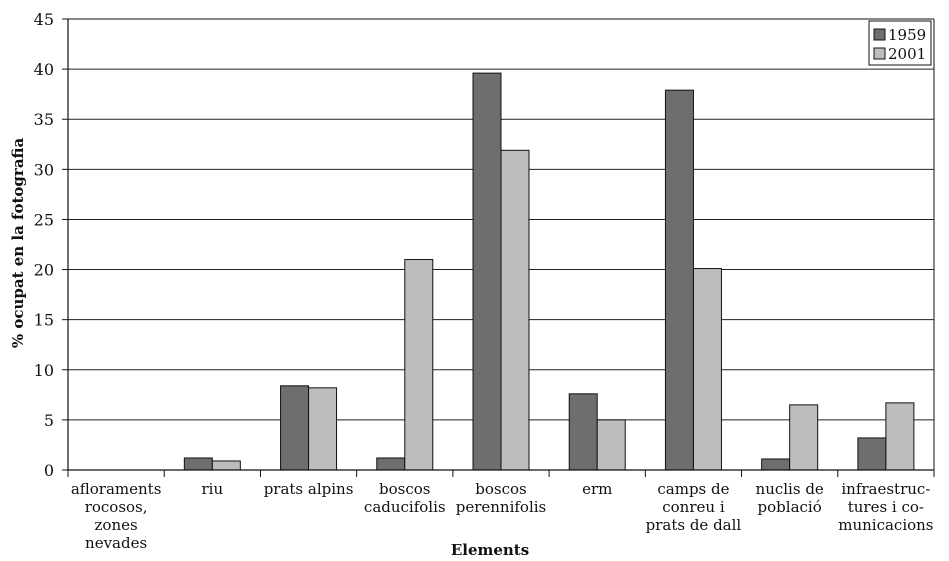 This screenshot has width=949, height=561. Describe the element at coordinates (790, 489) in the screenshot. I see `x-tick-label-line: nuclis de` at that location.